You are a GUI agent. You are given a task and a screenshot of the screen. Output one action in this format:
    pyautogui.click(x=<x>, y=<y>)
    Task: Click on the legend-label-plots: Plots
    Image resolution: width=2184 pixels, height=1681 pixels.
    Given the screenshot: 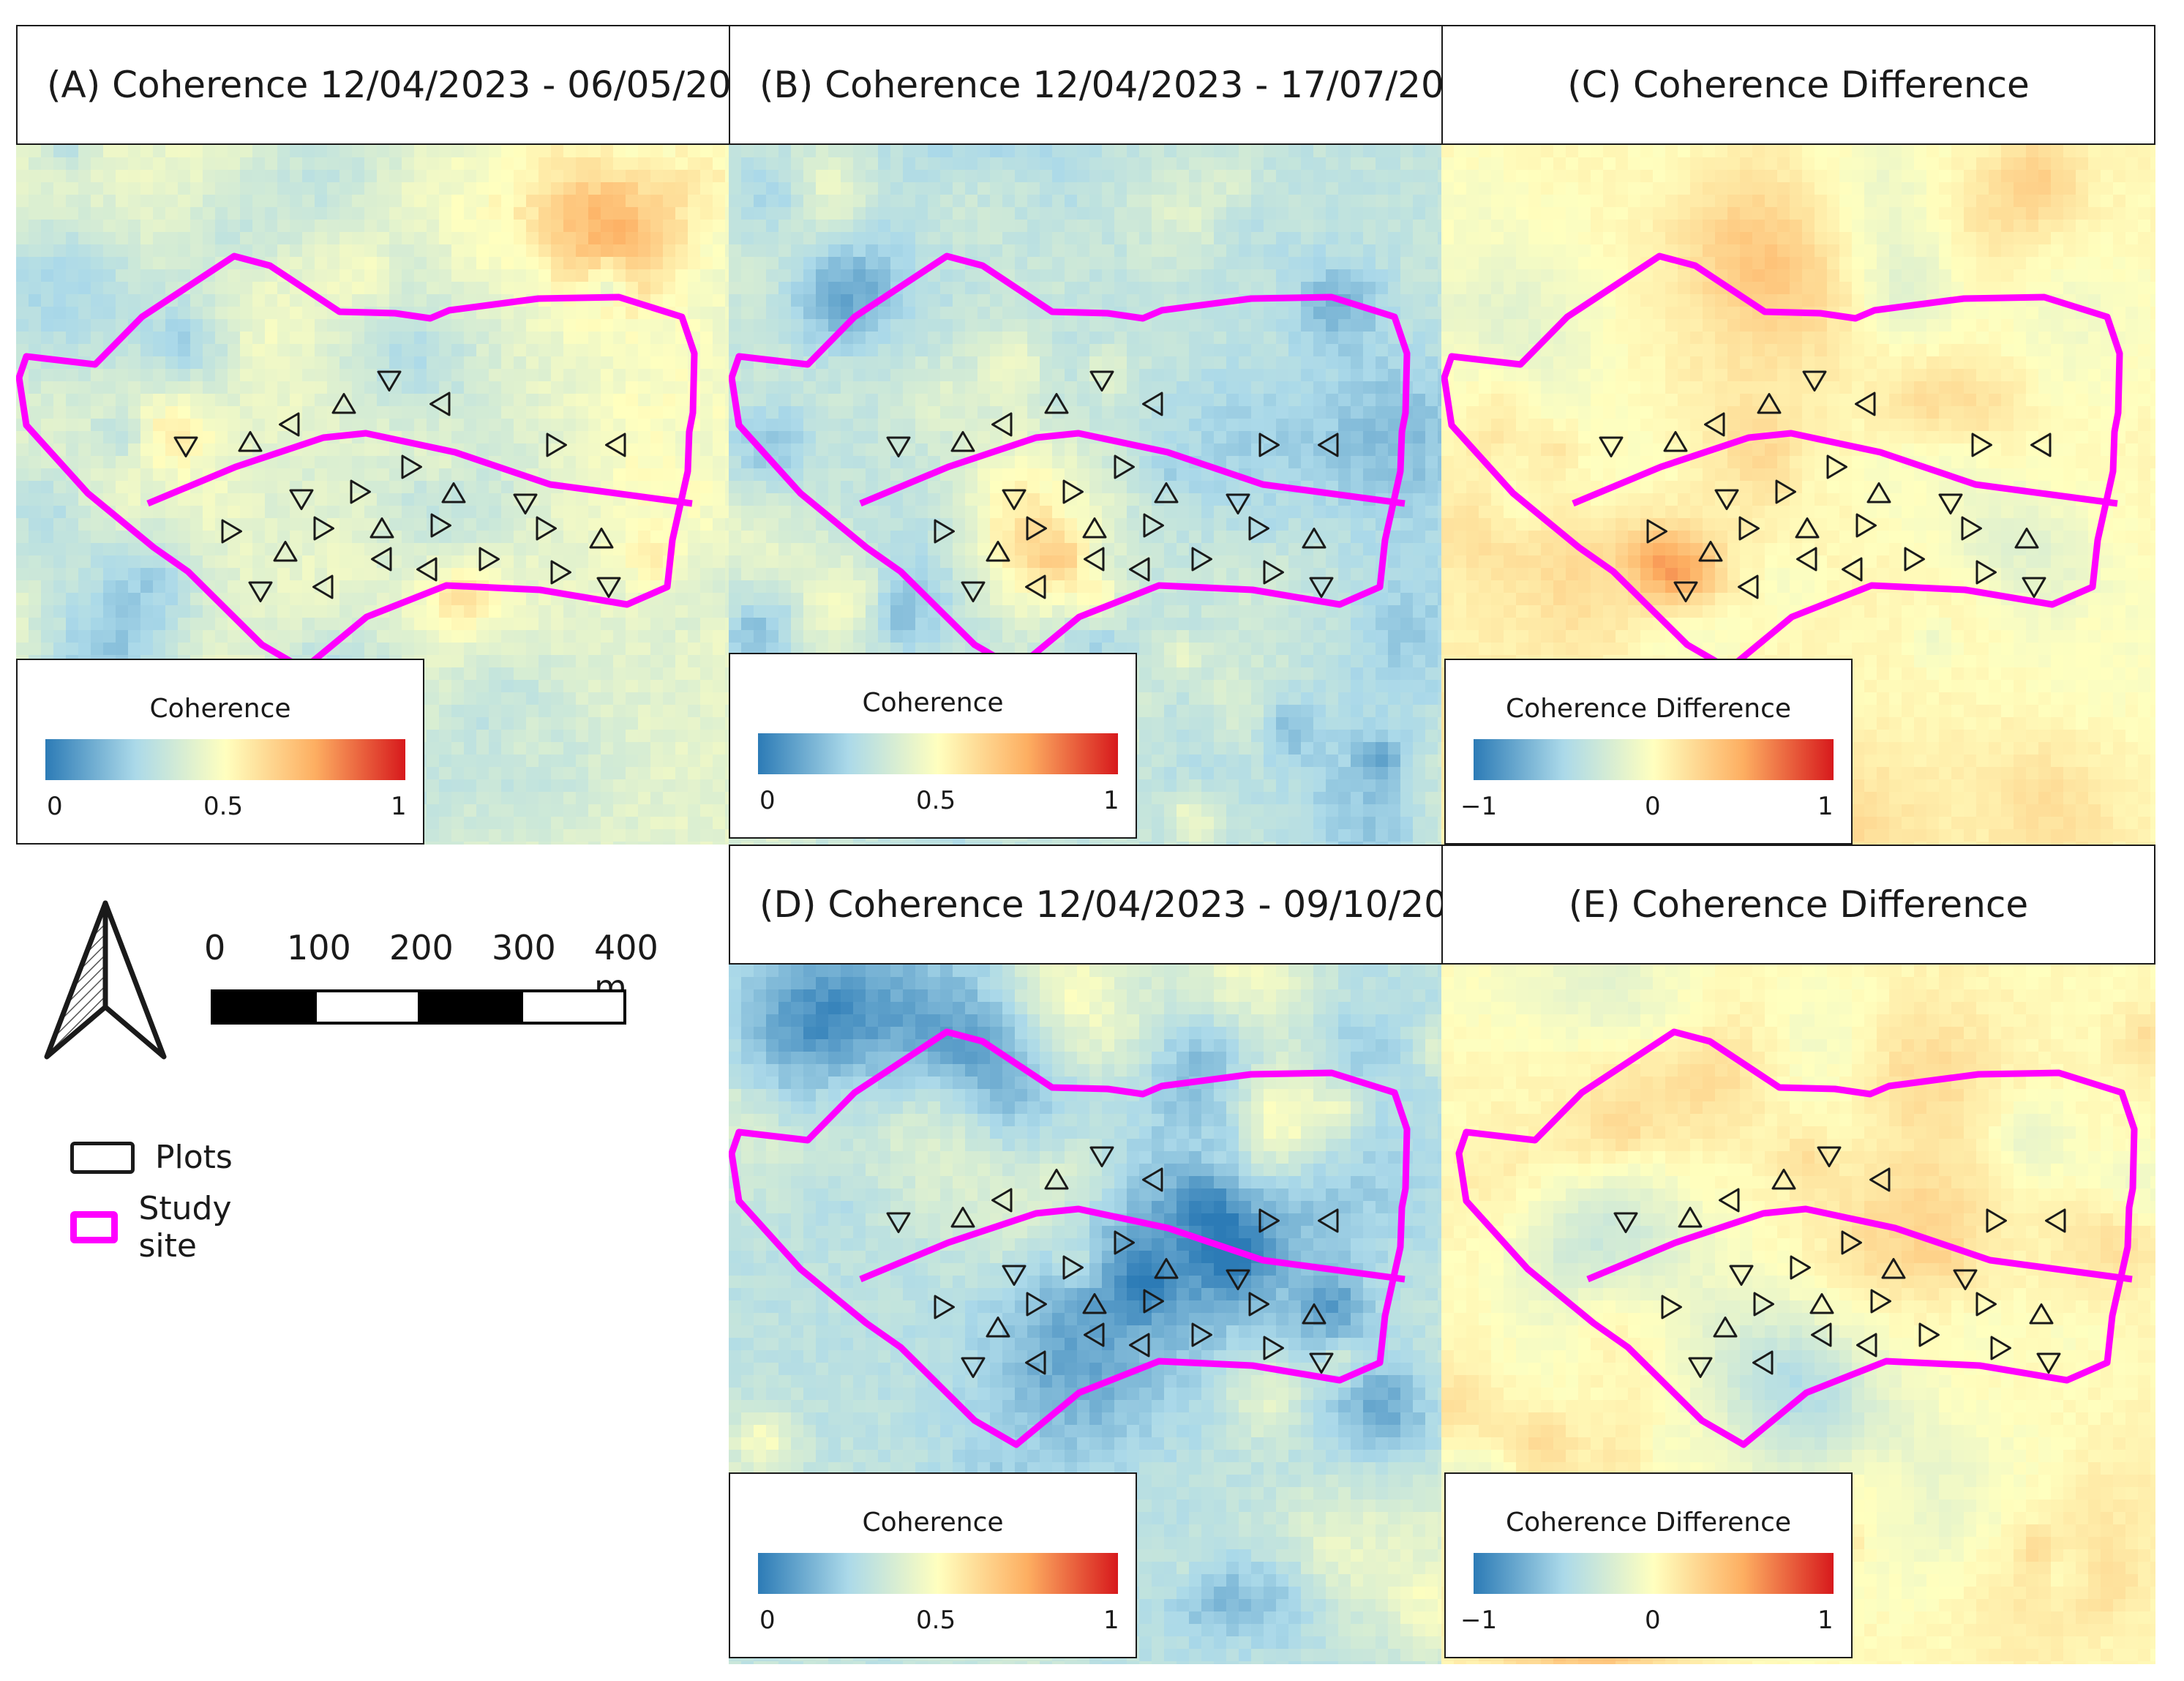 What is the action you would take?
    pyautogui.click(x=194, y=1157)
    